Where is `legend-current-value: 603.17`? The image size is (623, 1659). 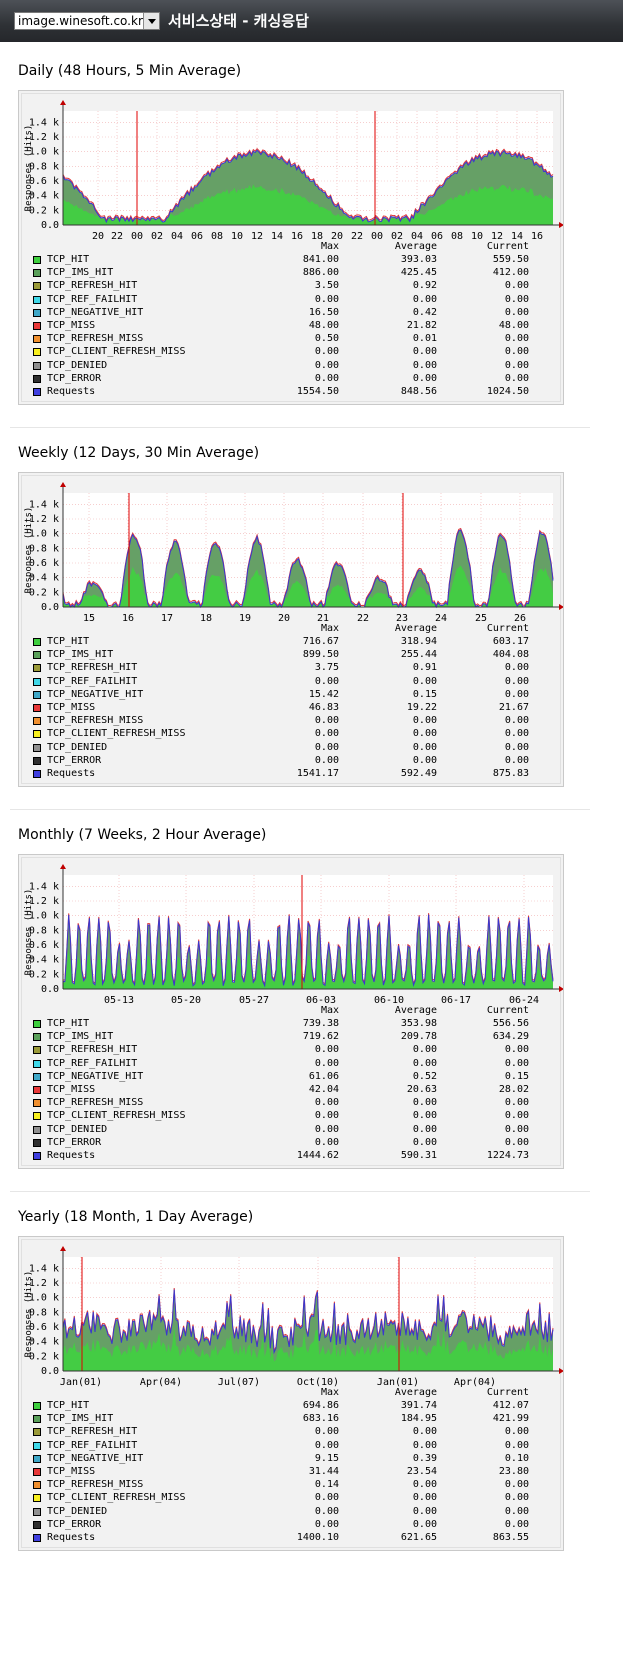 legend-current-value: 603.17 is located at coordinates (510, 641).